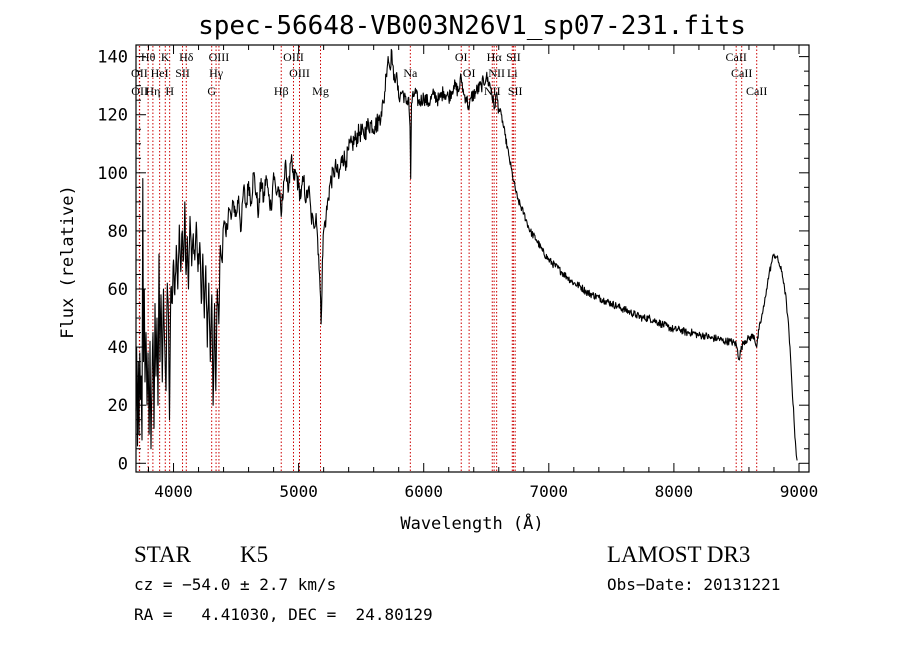 This screenshot has height=649, width=900. I want to click on survey-name: LAMOST DR3, so click(678, 554).